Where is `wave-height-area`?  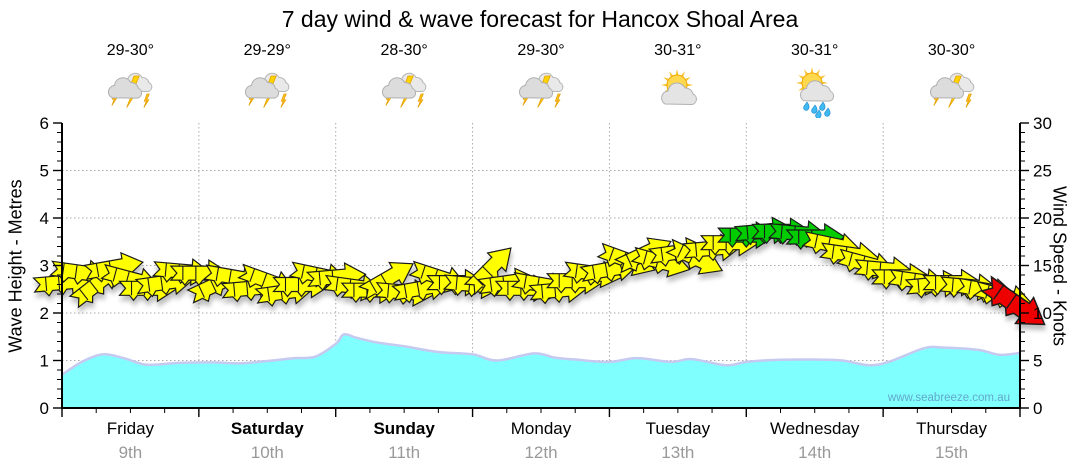
wave-height-area is located at coordinates (541, 371).